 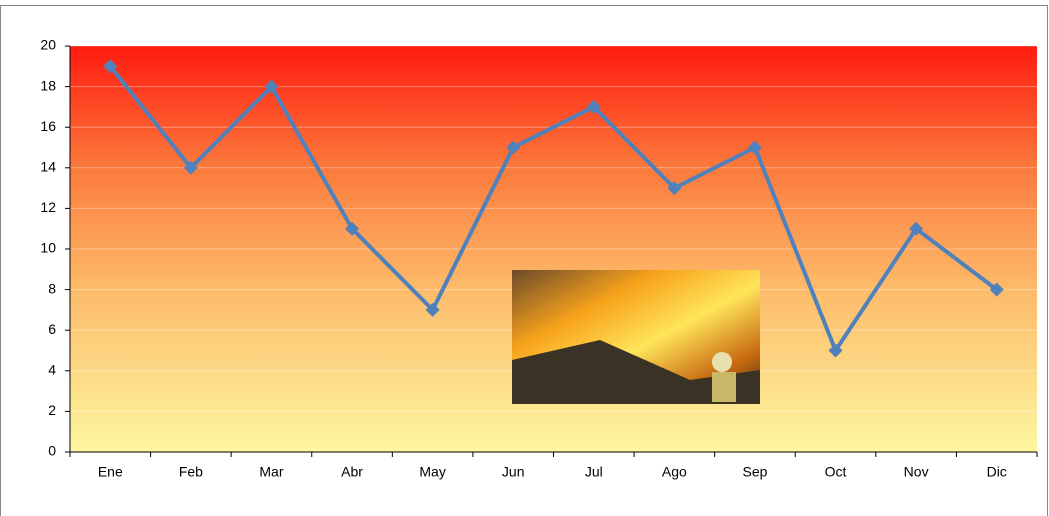 I want to click on x-tick-label: Dic, so click(x=997, y=472).